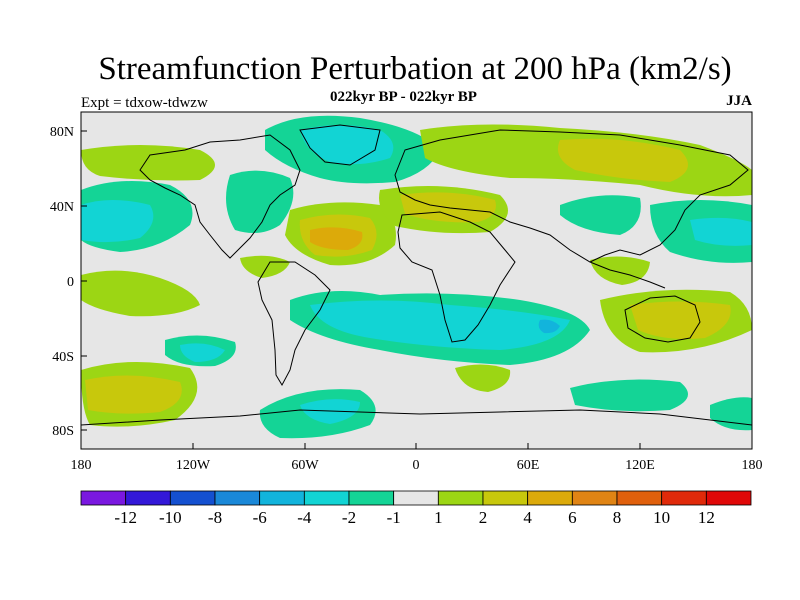 This screenshot has width=800, height=600. Describe the element at coordinates (414, 517) in the screenshot. I see `legend-labels: -12 -10 -8 -6 -4 -2 -1 1 2 4 6 8 10 12` at that location.